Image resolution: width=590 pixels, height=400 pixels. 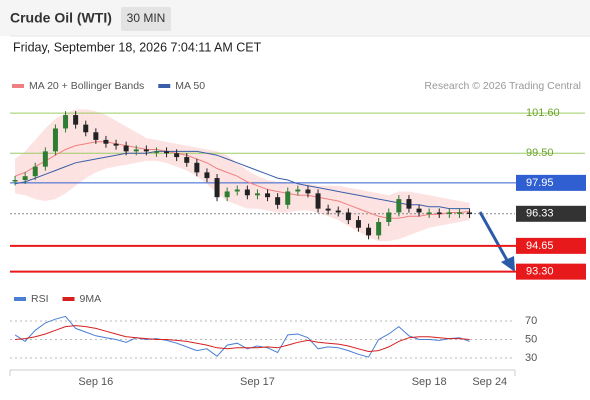 I want to click on legend-label: MA 20 + Bollinger Bands, so click(x=86, y=86).